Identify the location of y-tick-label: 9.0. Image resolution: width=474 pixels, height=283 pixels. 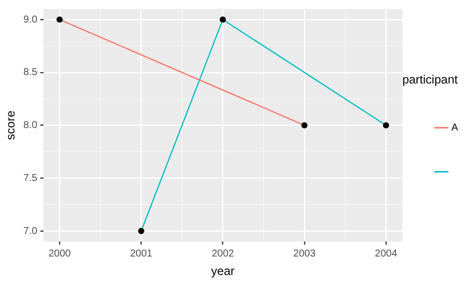
(30, 20).